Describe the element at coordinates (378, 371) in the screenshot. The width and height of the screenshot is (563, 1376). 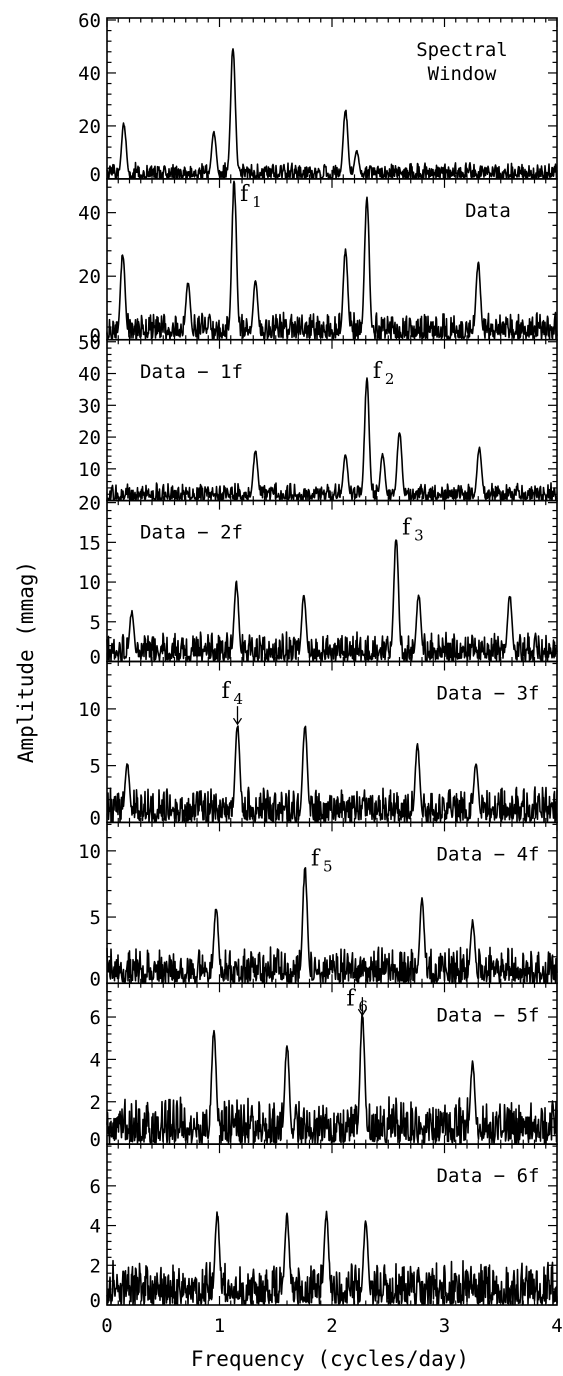
I see `peak-label-f2: f` at that location.